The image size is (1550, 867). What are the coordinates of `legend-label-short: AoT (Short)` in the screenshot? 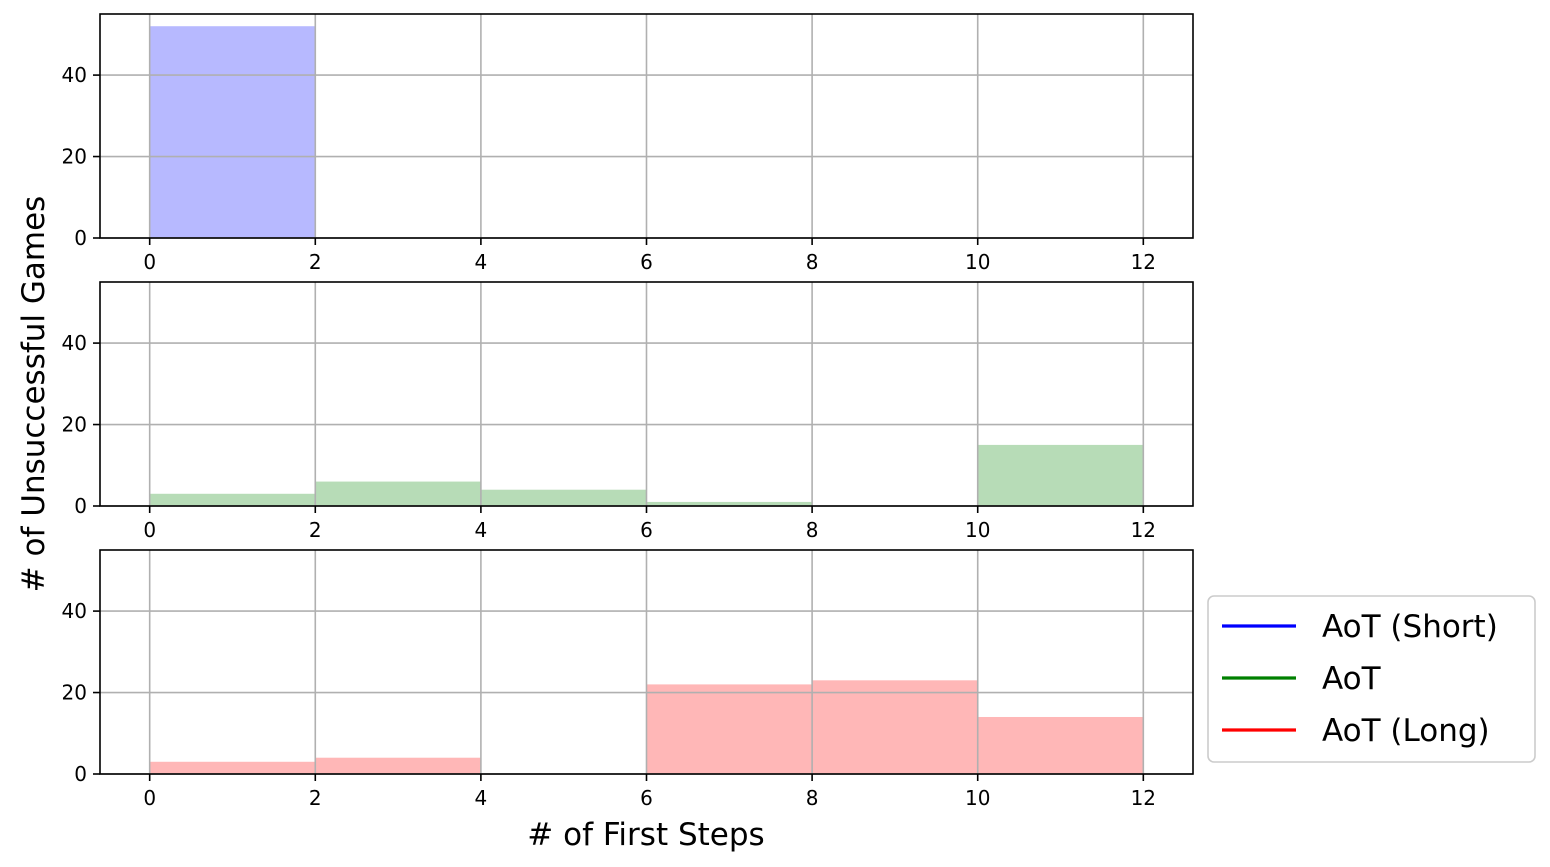 It's located at (1410, 627).